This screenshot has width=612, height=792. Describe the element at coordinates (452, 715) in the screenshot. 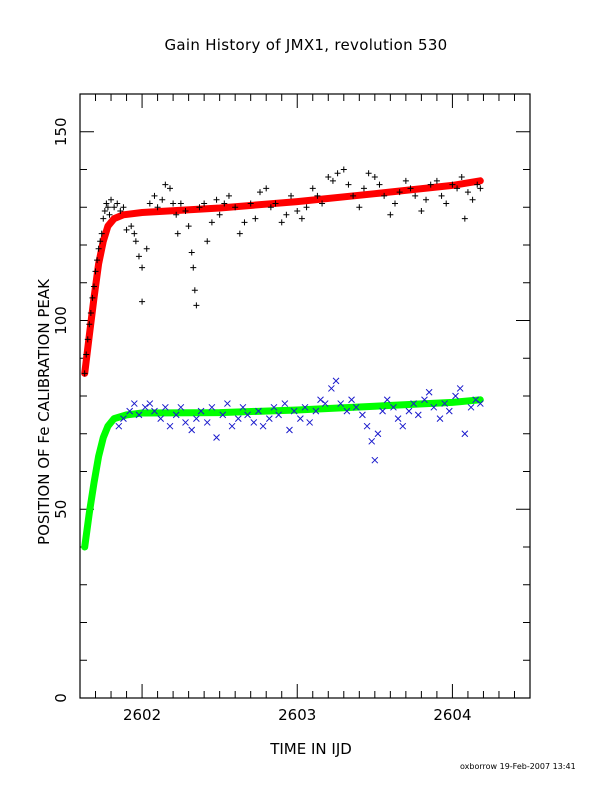

I see `x-tick-label: 2604` at that location.